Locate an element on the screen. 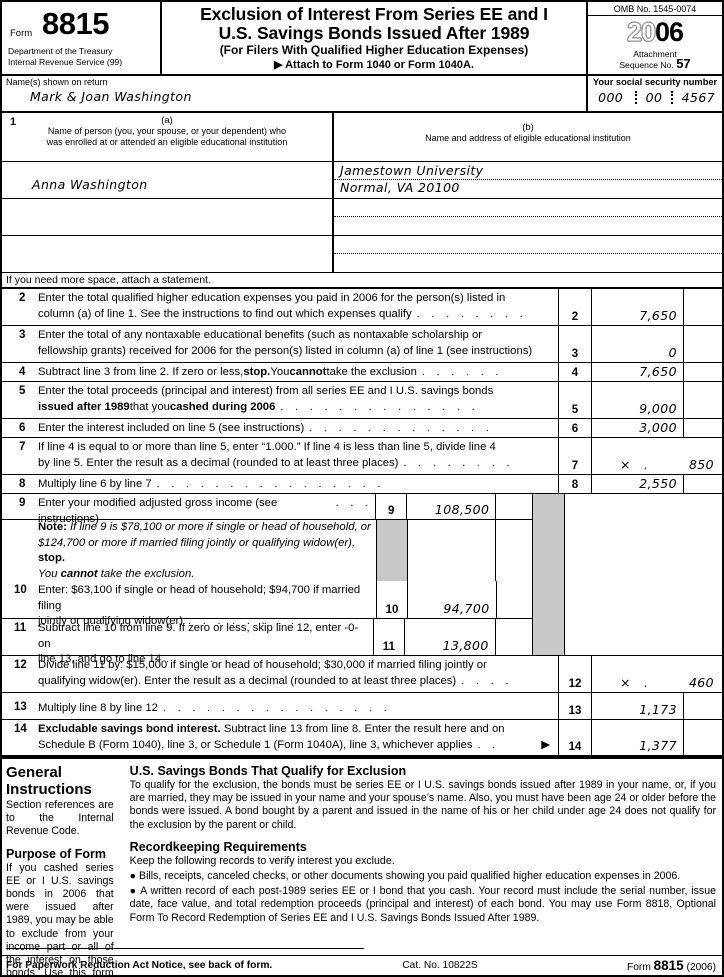 The height and width of the screenshot is (977, 724). line-9-note-label: Note: is located at coordinates (52, 527).